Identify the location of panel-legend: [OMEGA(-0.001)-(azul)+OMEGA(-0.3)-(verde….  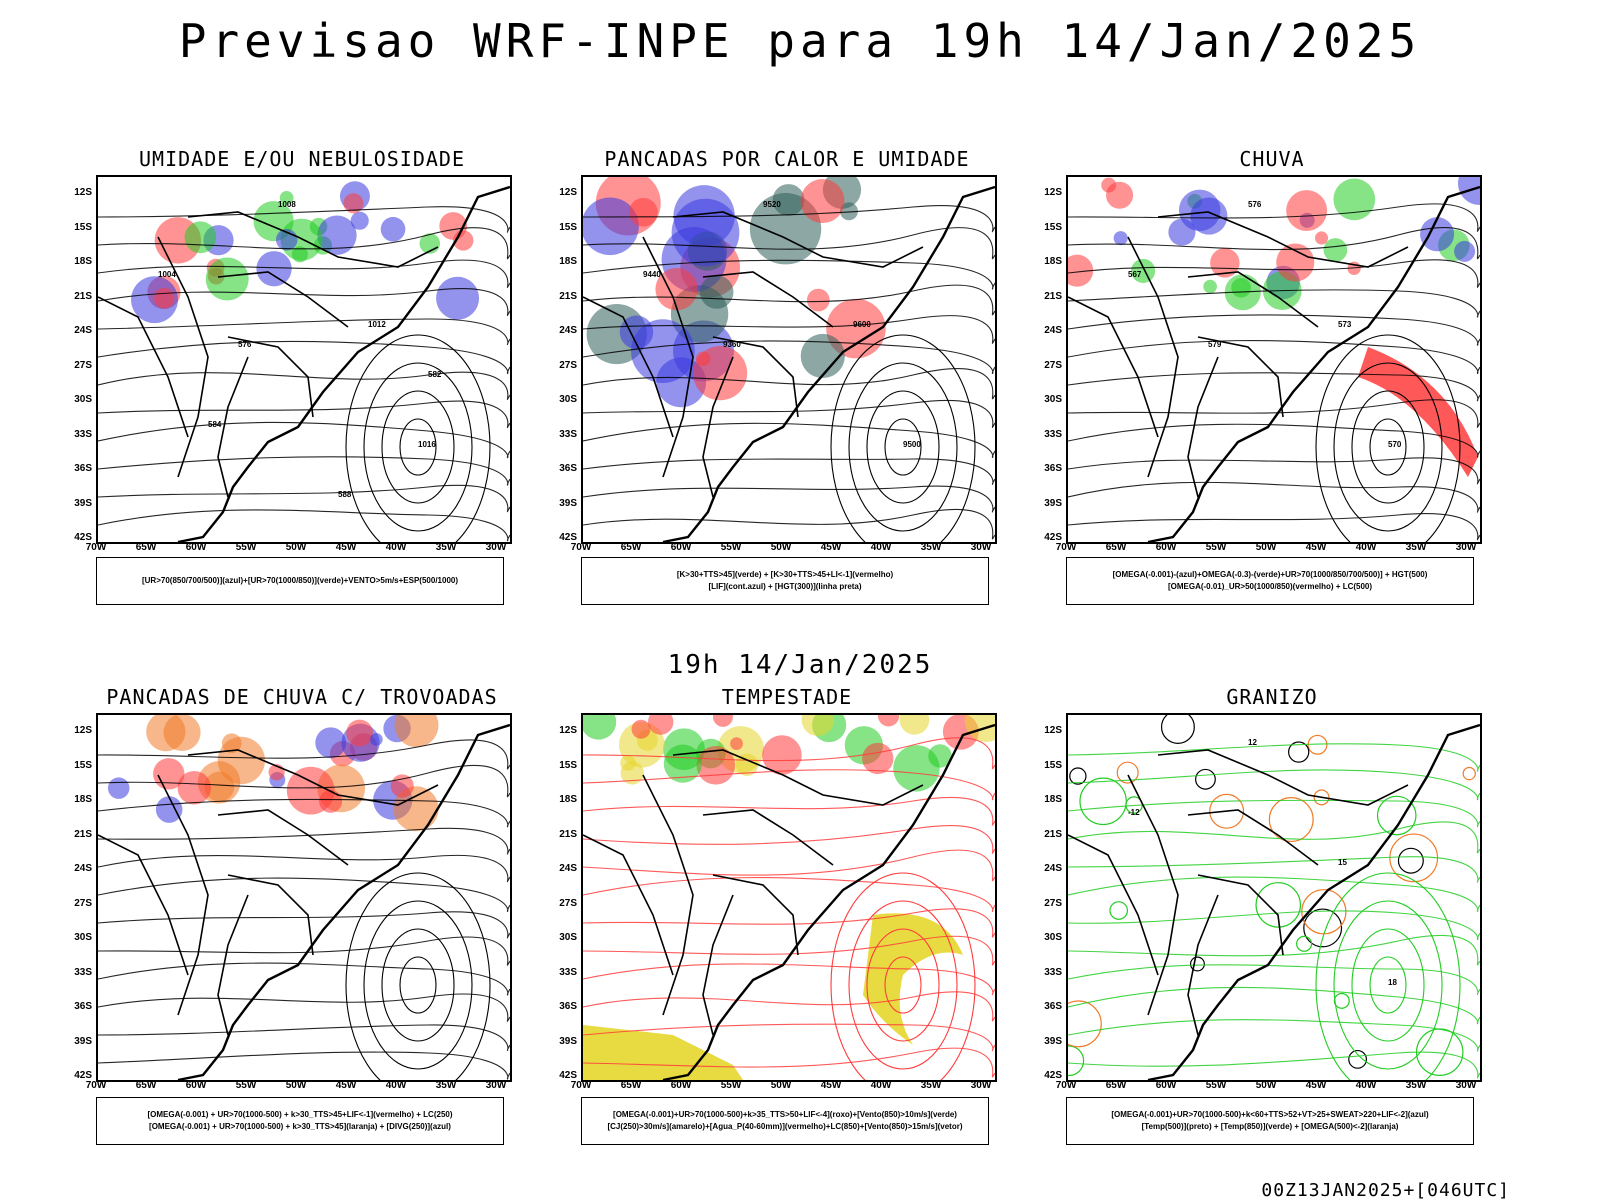
(1270, 581).